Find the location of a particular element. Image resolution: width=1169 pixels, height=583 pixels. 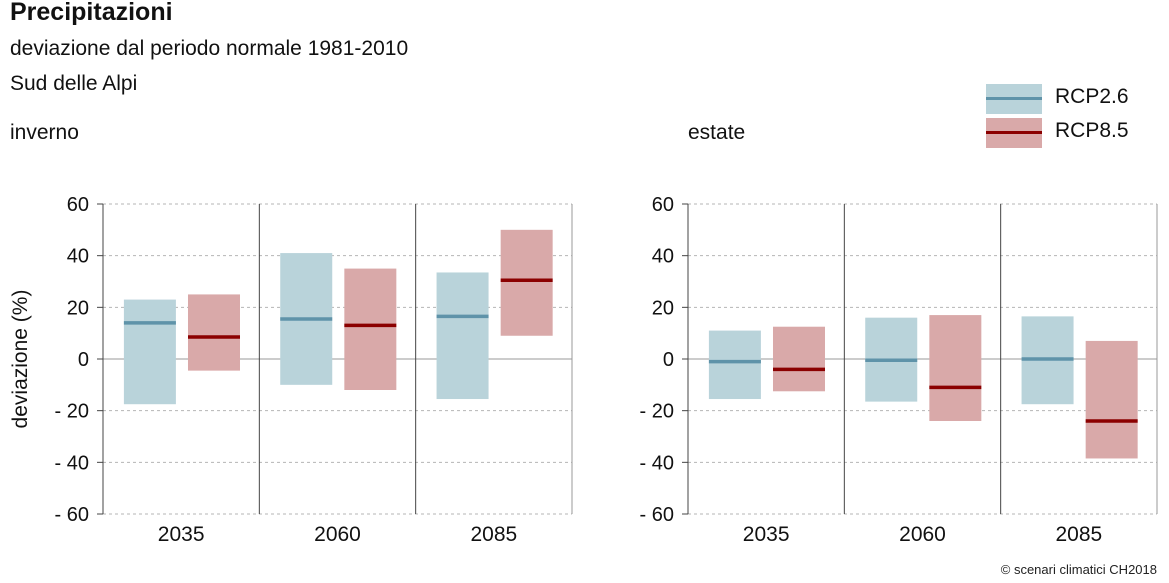

y-tick-label-winter-6: - 60 is located at coordinates (72, 515).